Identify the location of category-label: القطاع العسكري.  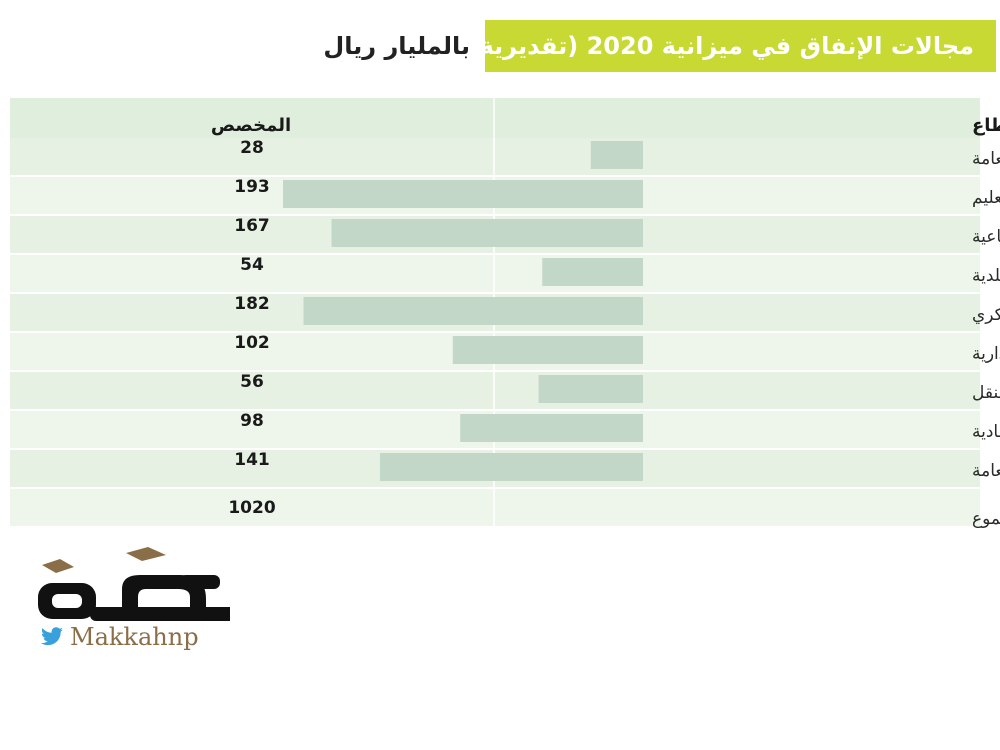
(986, 315).